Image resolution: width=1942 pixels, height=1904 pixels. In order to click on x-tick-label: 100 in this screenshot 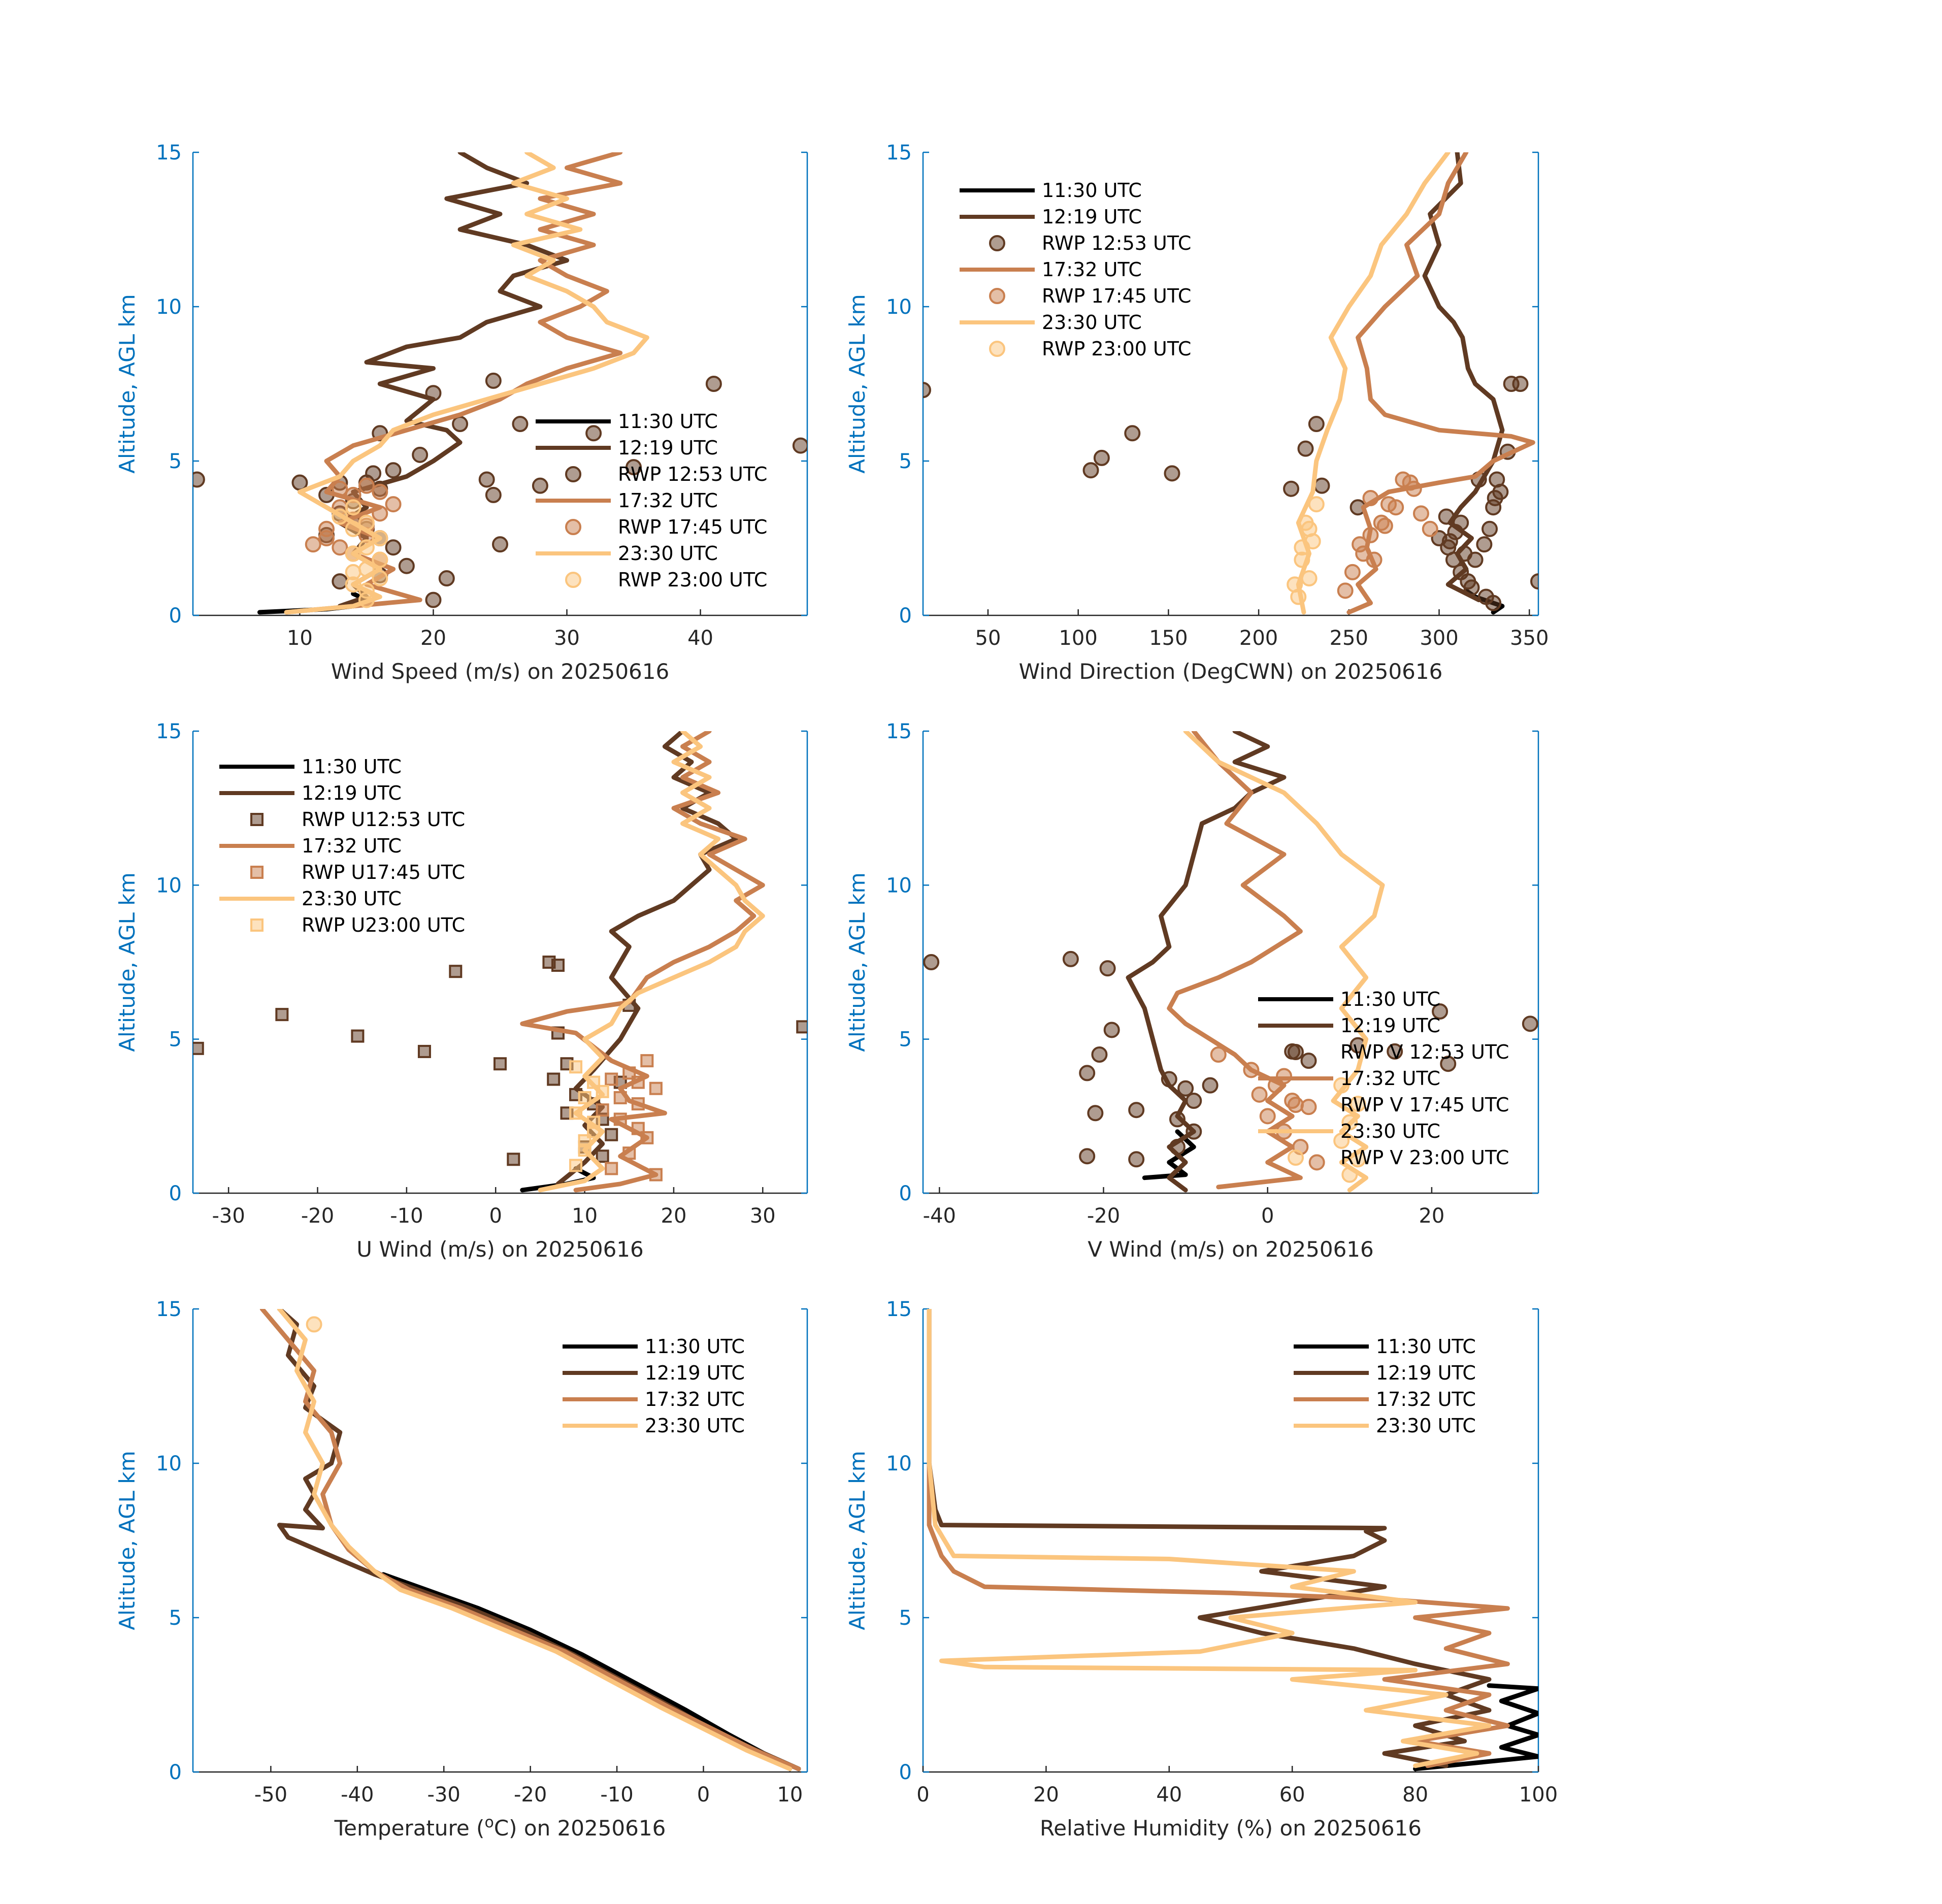, I will do `click(1078, 639)`.